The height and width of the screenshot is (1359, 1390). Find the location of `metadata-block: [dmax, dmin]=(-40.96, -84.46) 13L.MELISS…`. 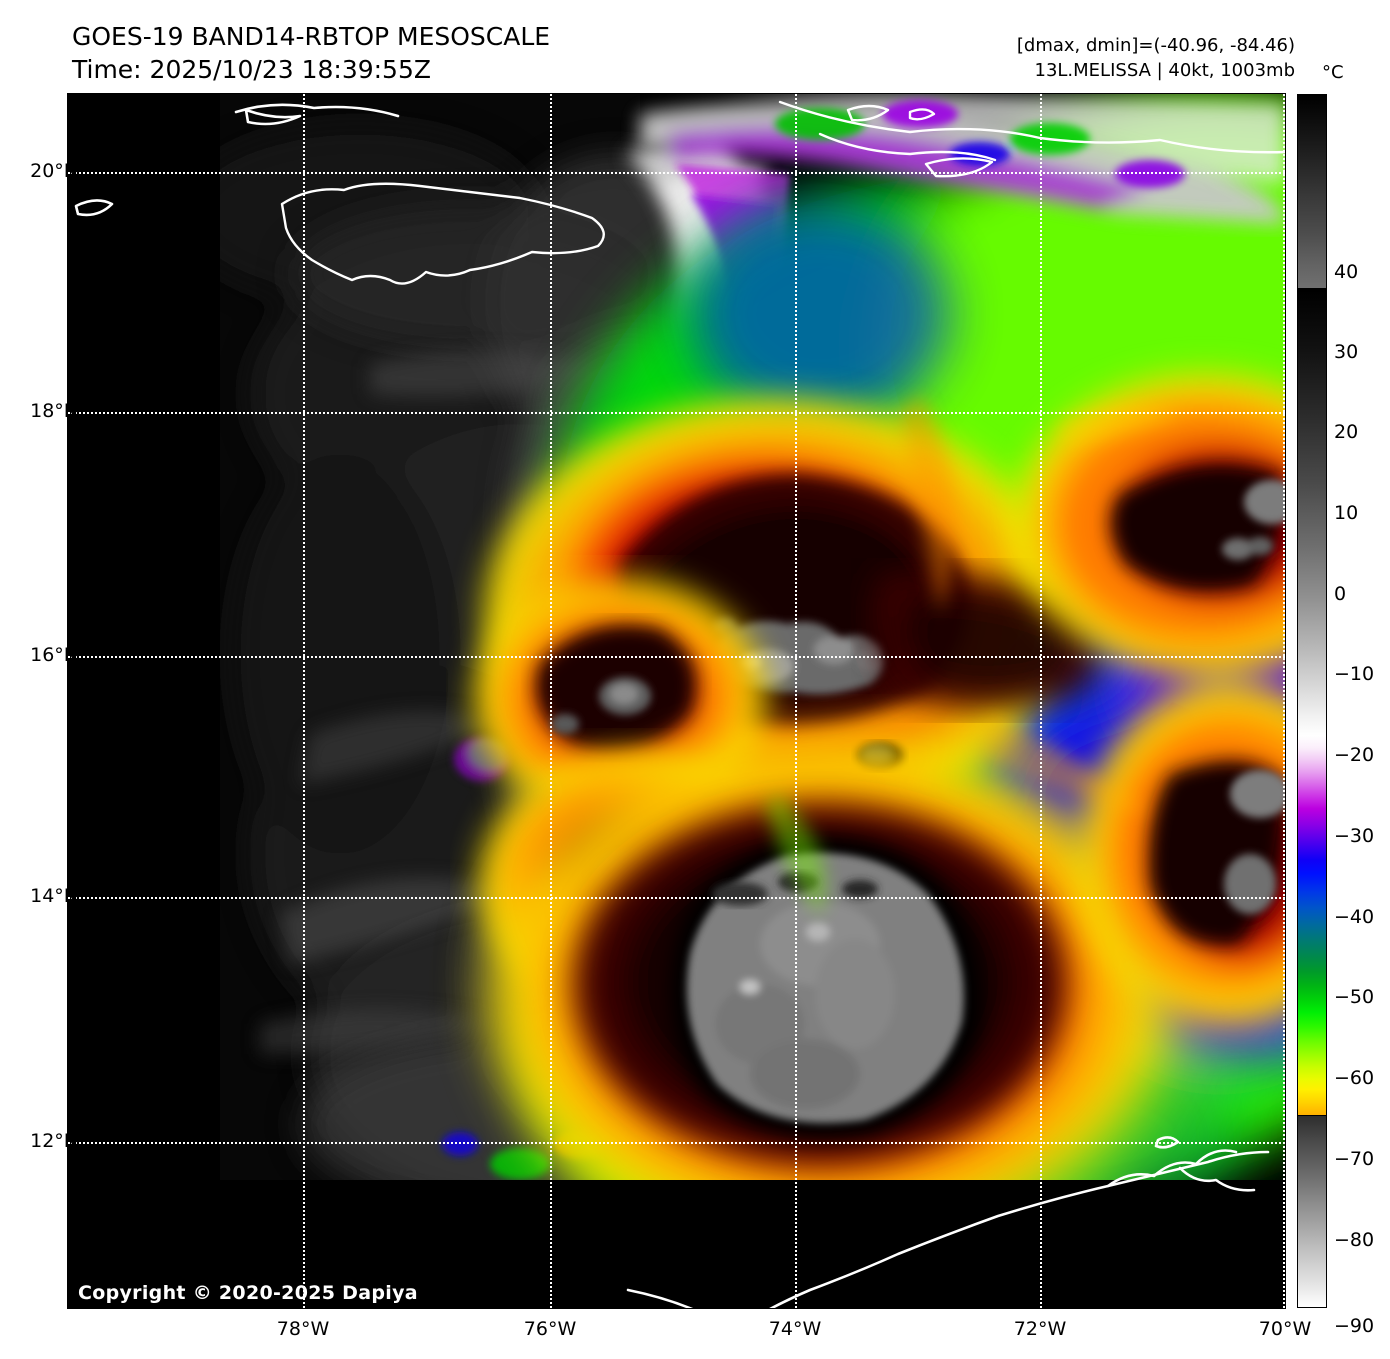

metadata-block: [dmax, dmin]=(-40.96, -84.46) 13L.MELISS… is located at coordinates (1156, 58).